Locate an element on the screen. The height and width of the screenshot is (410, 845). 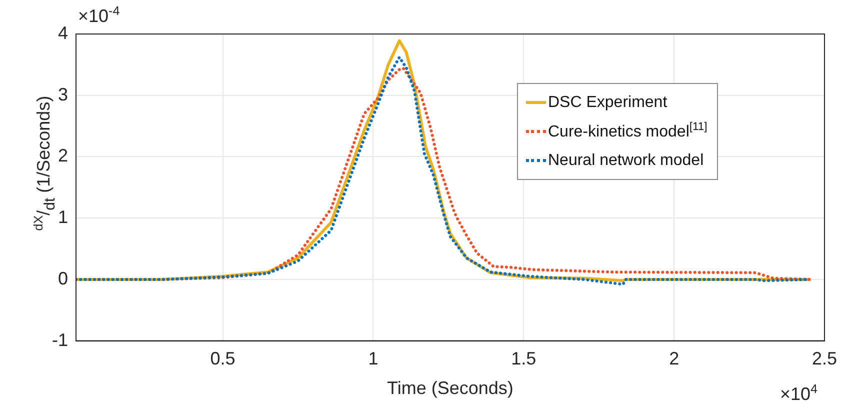
x-tick-label: 2 is located at coordinates (674, 358).